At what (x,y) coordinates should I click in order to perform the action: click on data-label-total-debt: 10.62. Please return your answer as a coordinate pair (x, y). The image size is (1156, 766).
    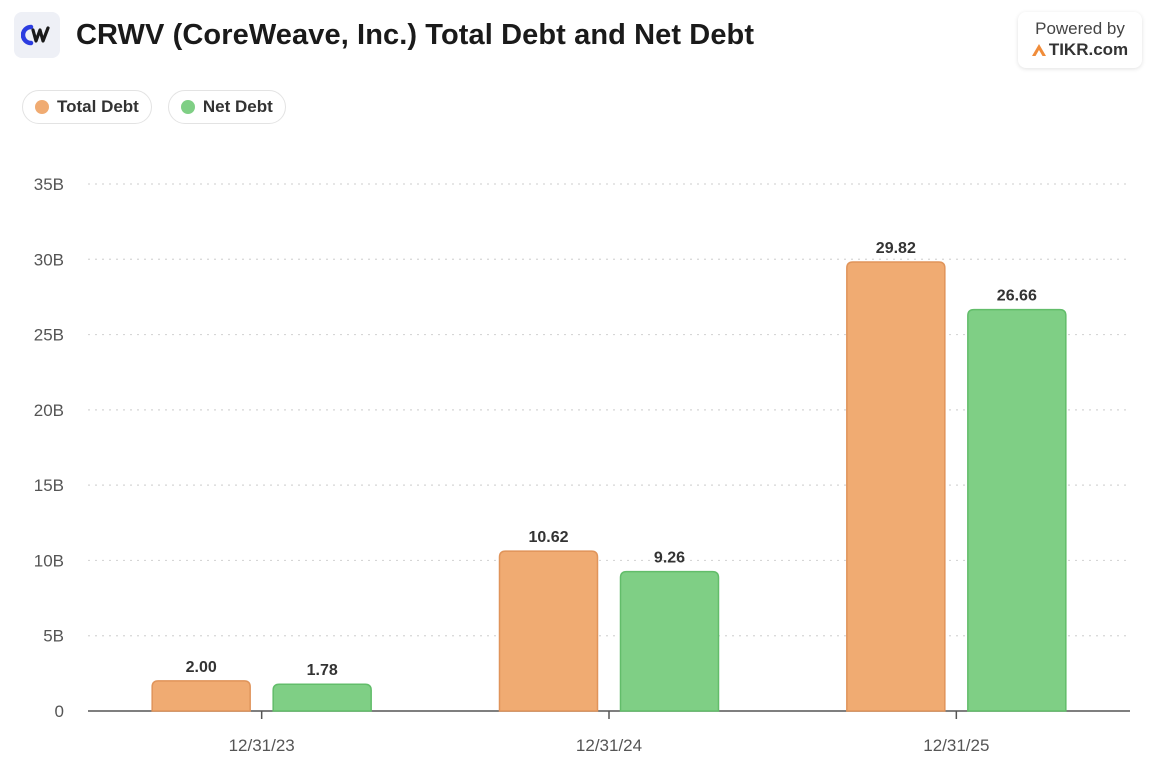
    Looking at the image, I should click on (548, 537).